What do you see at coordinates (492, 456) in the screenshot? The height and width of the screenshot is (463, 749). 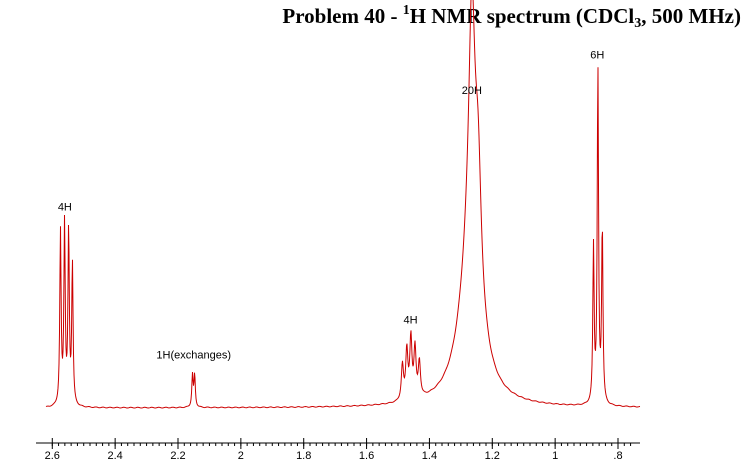 I see `x-tick-label: 1.2` at bounding box center [492, 456].